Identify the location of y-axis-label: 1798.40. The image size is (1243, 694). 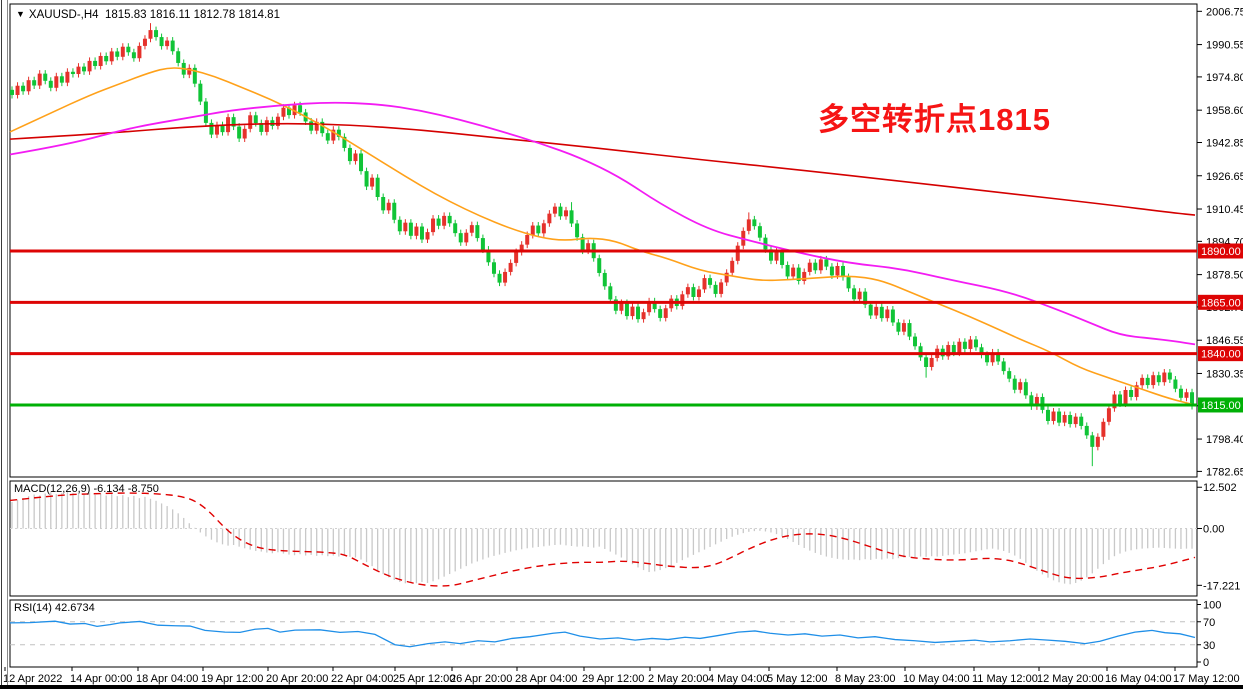
(1224, 440).